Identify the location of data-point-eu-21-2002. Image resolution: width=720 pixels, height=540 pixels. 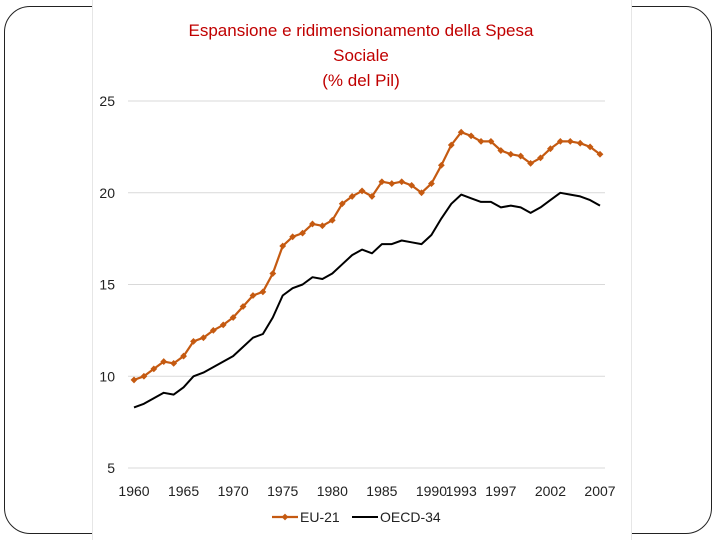
(550, 149).